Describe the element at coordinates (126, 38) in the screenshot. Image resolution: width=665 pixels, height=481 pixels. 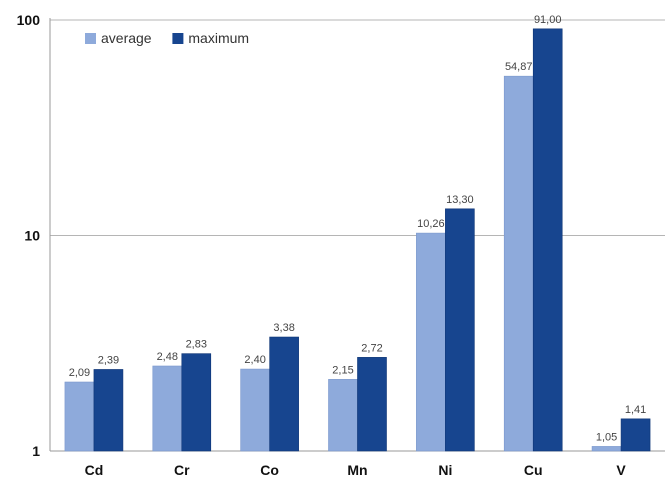
I see `legend-label-average: average` at that location.